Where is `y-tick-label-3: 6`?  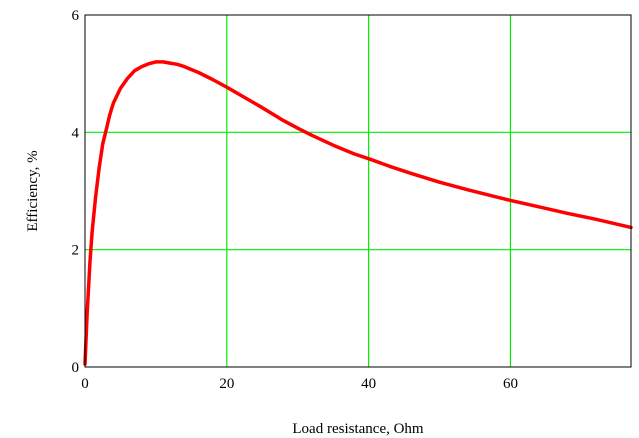
y-tick-label-3: 6 is located at coordinates (76, 16).